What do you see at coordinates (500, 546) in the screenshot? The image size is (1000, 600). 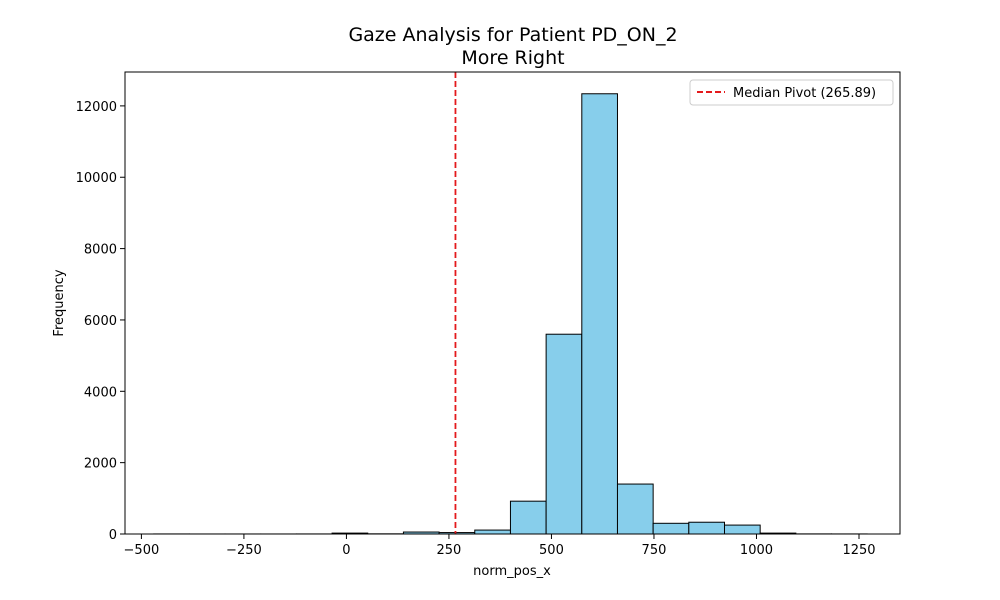 I see `x-axis: −500 −250 0 250 500 750 1000 1250` at bounding box center [500, 546].